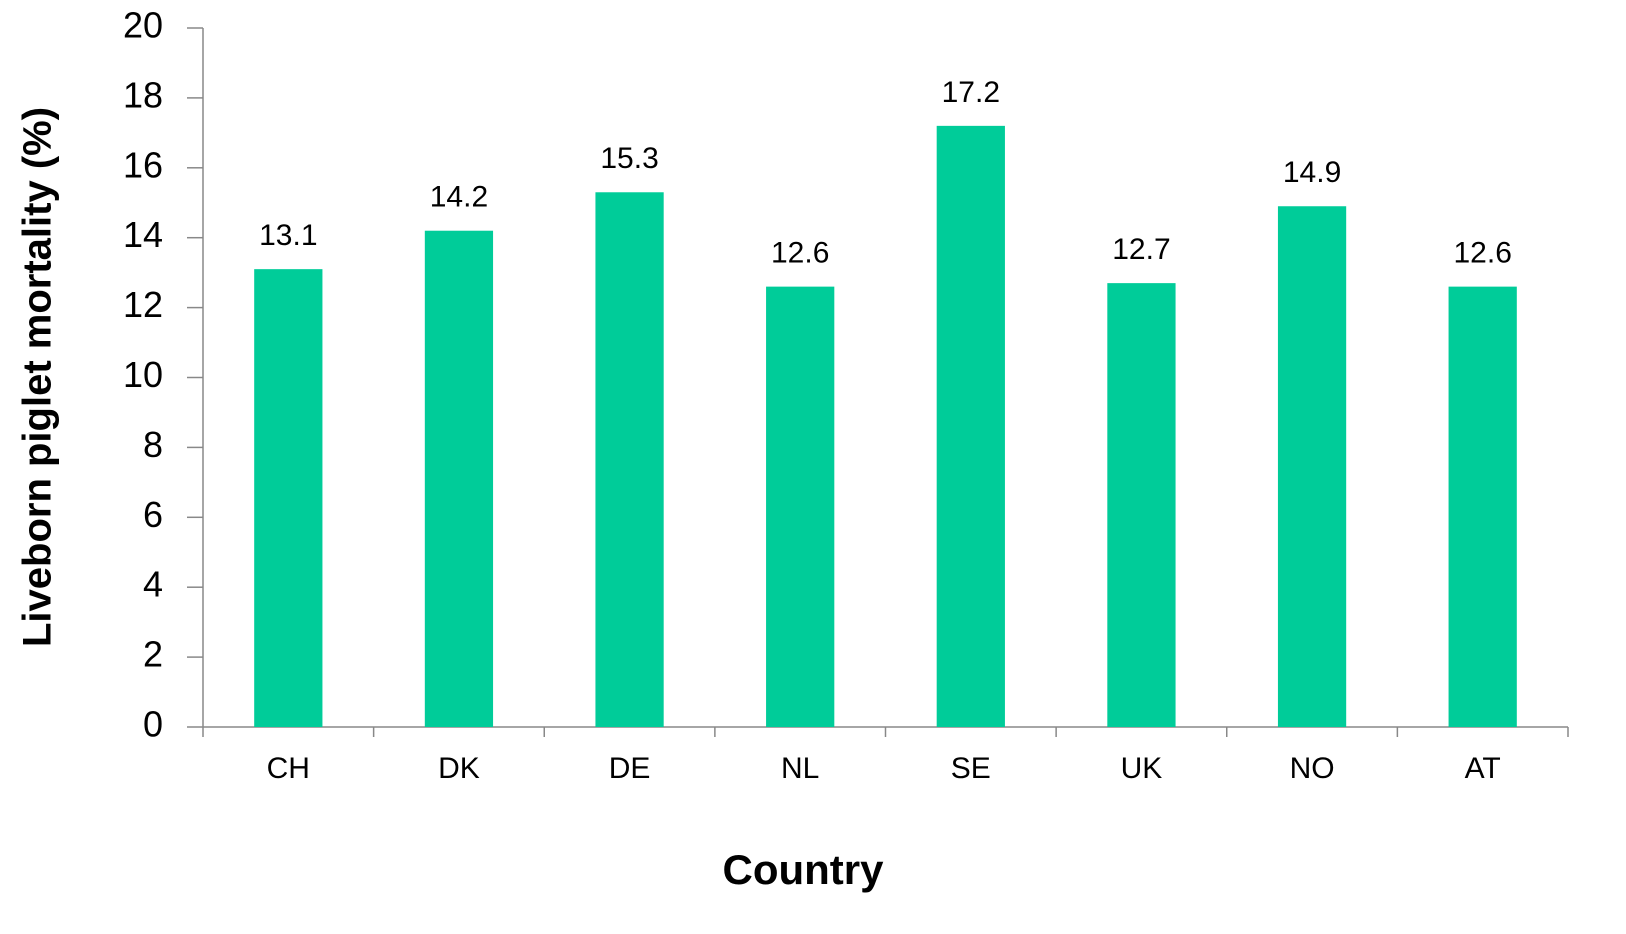 This screenshot has height=934, width=1626. Describe the element at coordinates (288, 768) in the screenshot. I see `x-tick-label: CH` at that location.